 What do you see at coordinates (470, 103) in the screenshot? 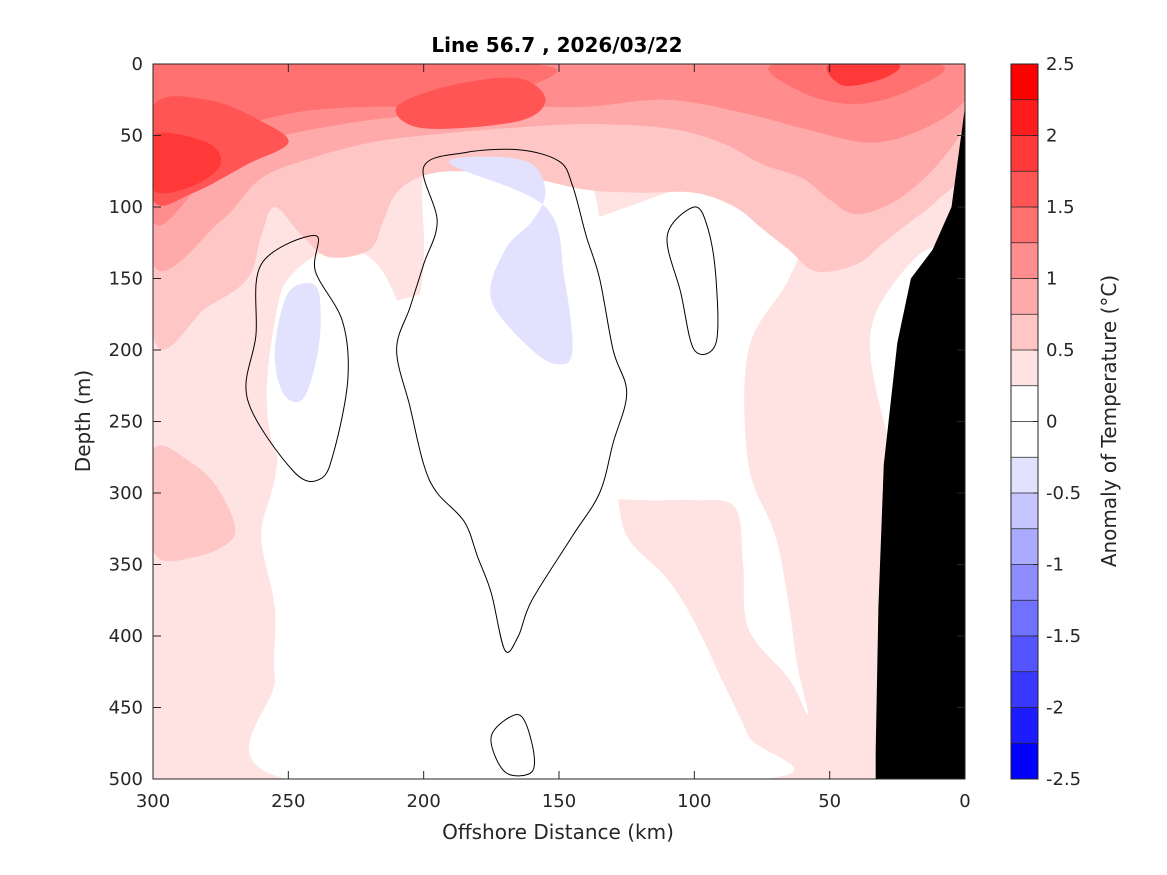
I see `region-anomaly-1.75-core` at bounding box center [470, 103].